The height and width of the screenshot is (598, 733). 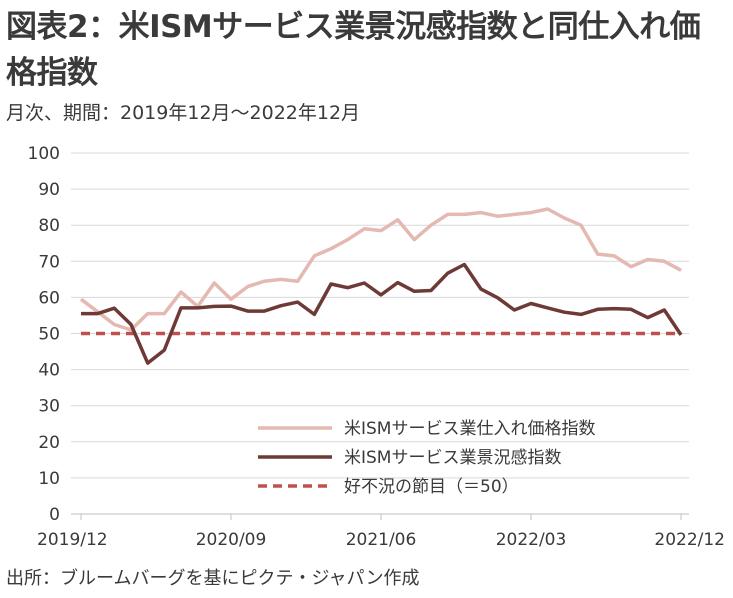 I want to click on y-tick-label: 80, so click(x=49, y=226).